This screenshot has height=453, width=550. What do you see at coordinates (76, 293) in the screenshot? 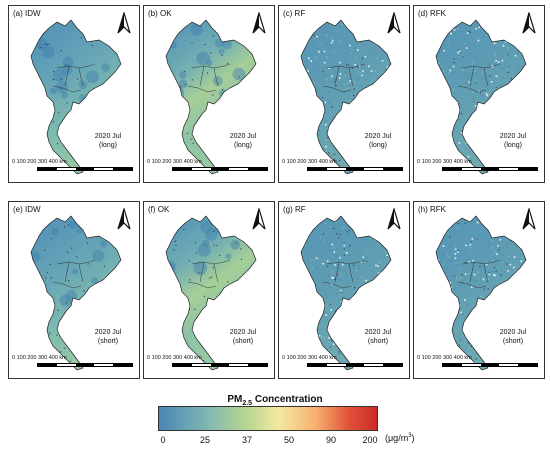
I see `thailand-map` at bounding box center [76, 293].